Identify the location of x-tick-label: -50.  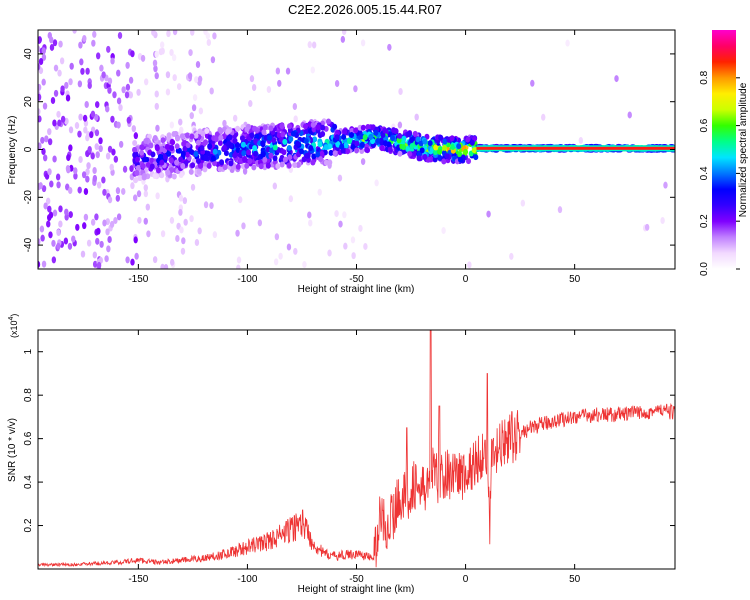
(356, 279).